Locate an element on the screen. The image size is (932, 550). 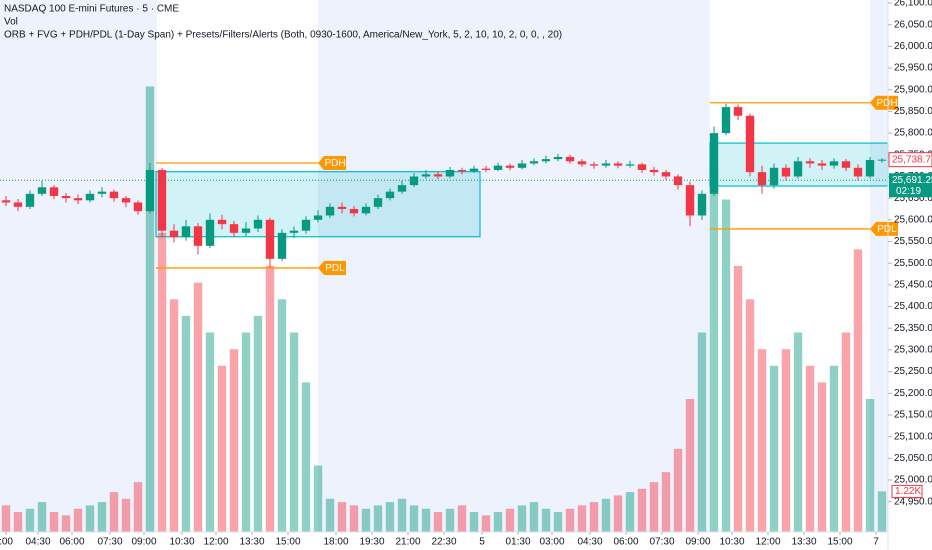
level-label: PDH is located at coordinates (334, 163).